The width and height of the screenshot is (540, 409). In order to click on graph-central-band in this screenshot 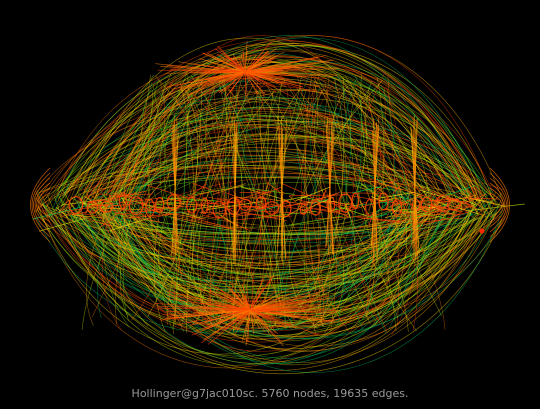, I will do `click(278, 204)`.